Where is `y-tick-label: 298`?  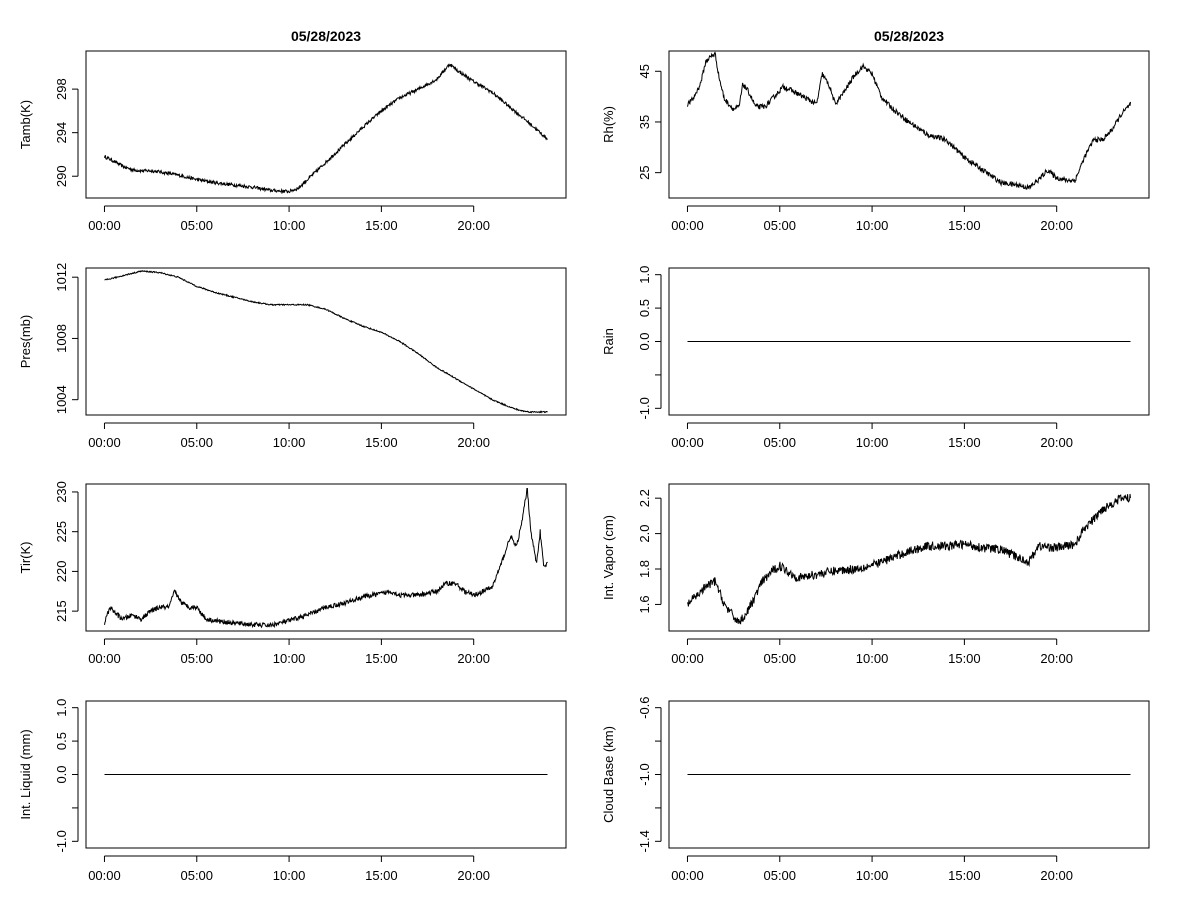 y-tick-label: 298 is located at coordinates (61, 89).